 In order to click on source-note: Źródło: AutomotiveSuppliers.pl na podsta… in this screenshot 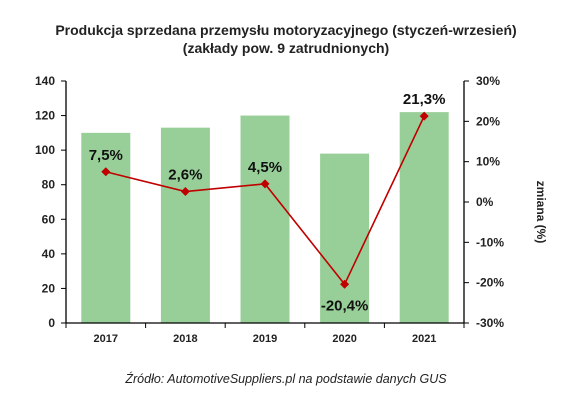, I will do `click(285, 378)`.